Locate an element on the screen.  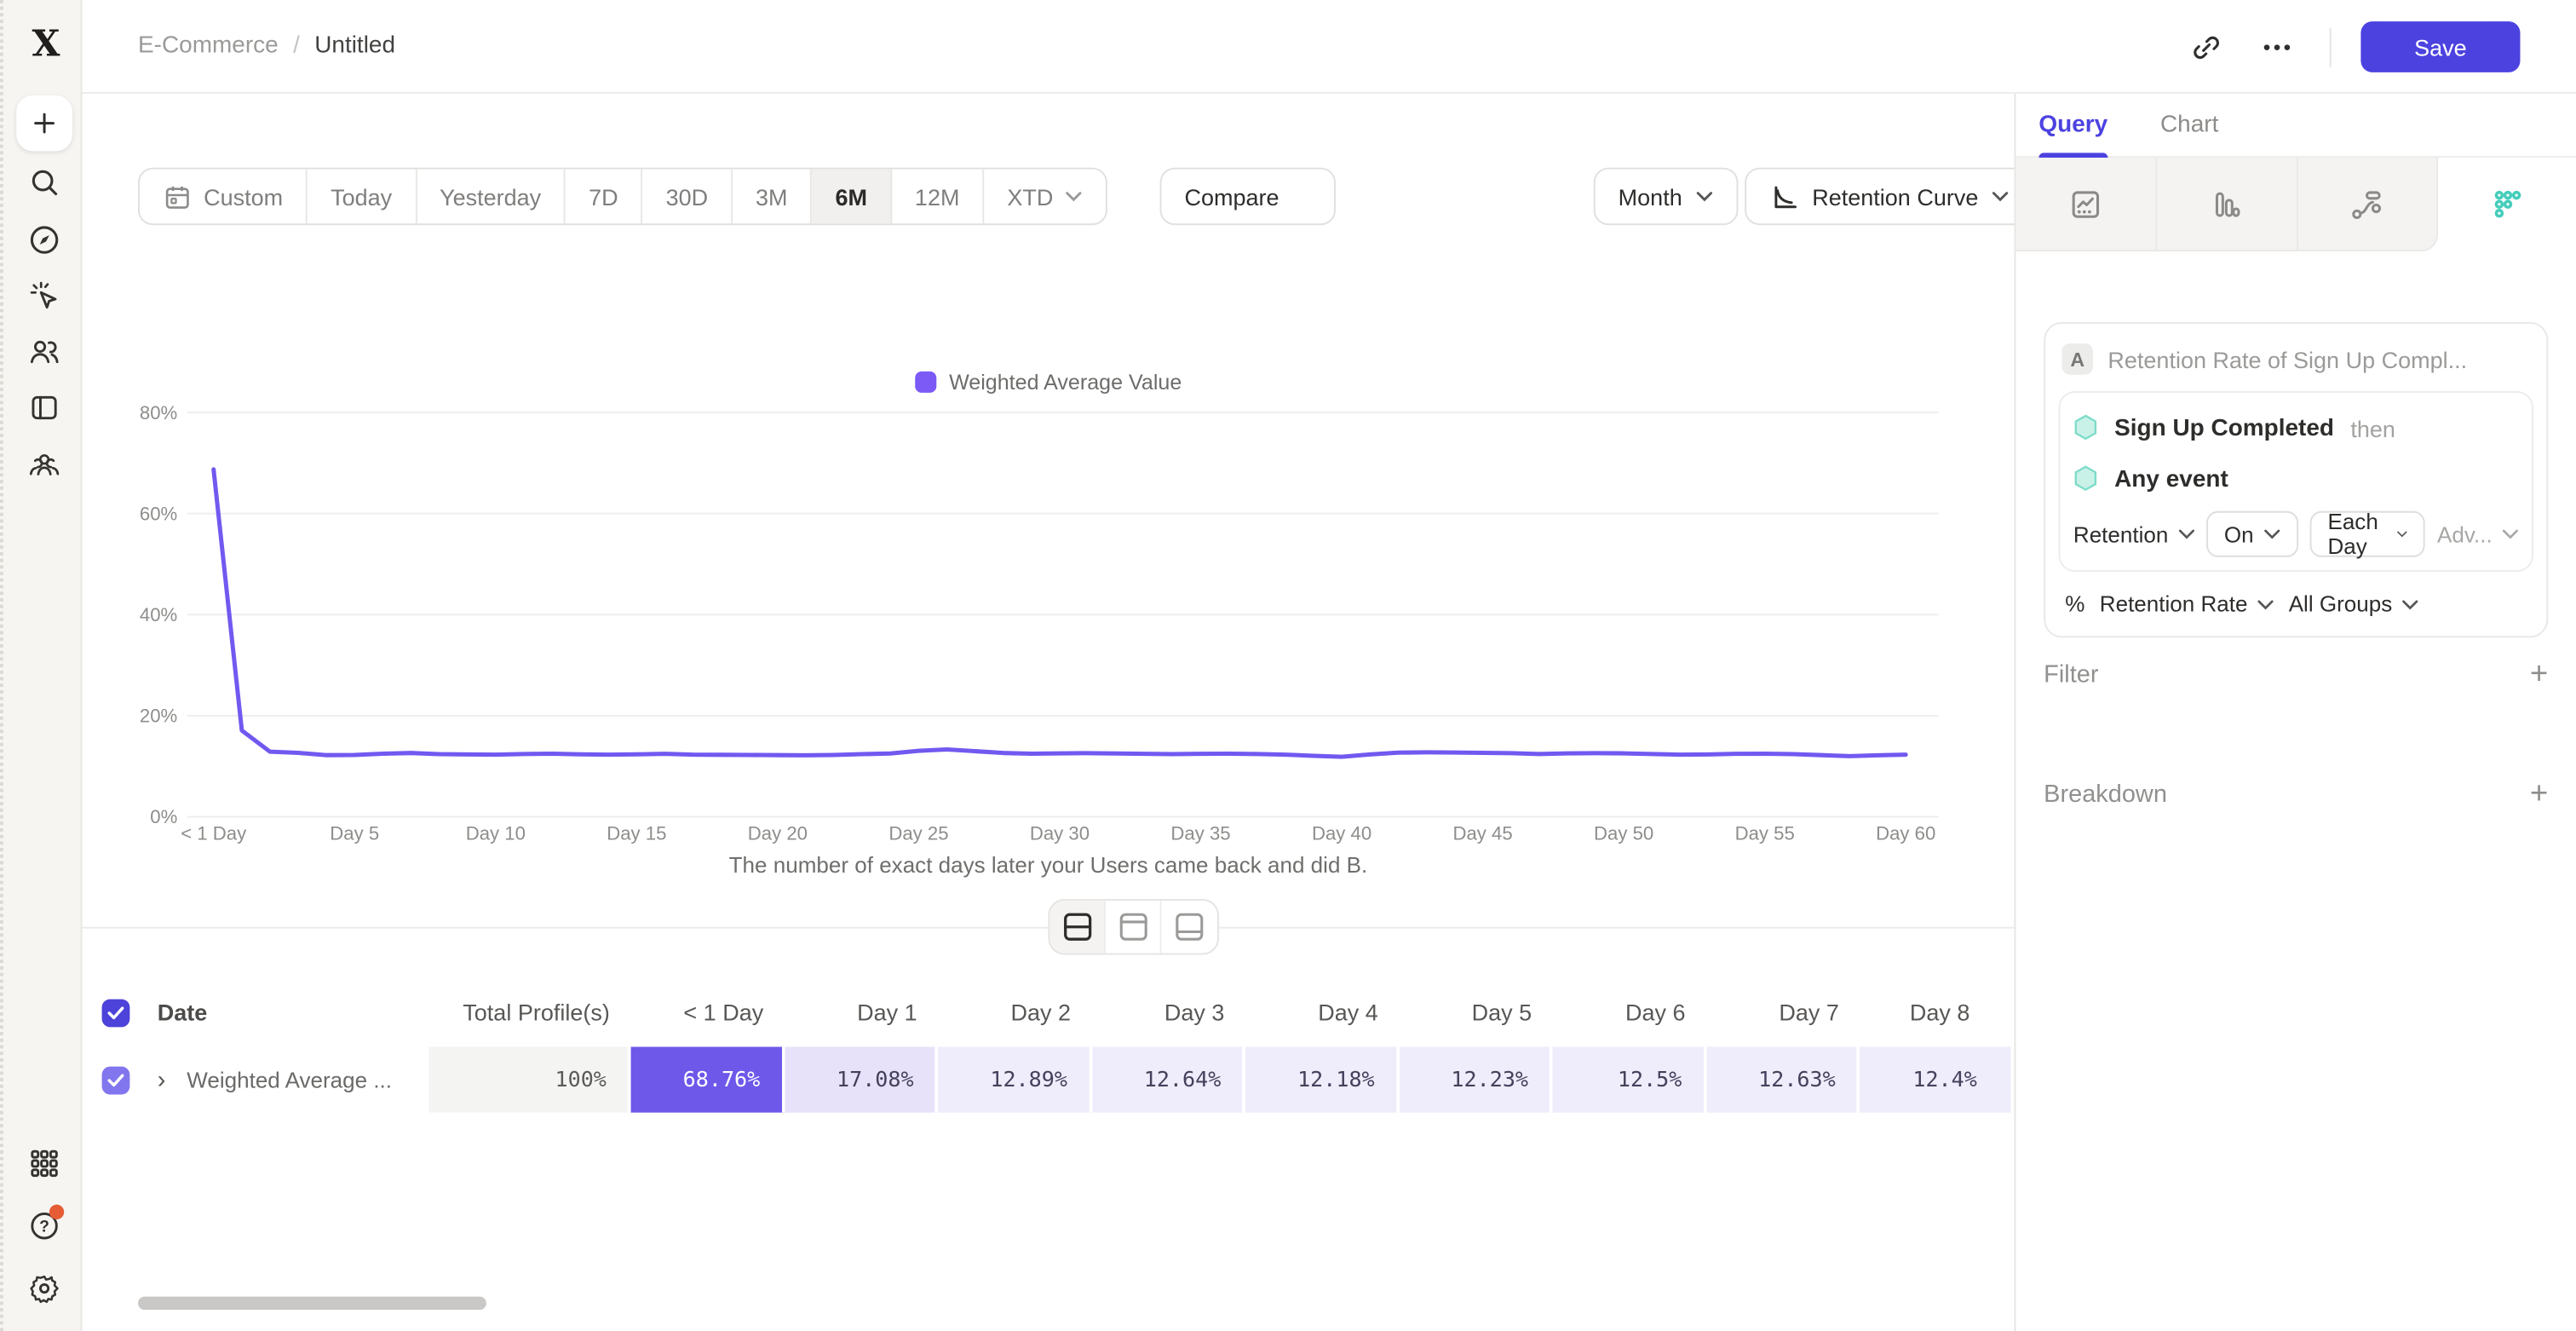
users-button is located at coordinates (45, 351).